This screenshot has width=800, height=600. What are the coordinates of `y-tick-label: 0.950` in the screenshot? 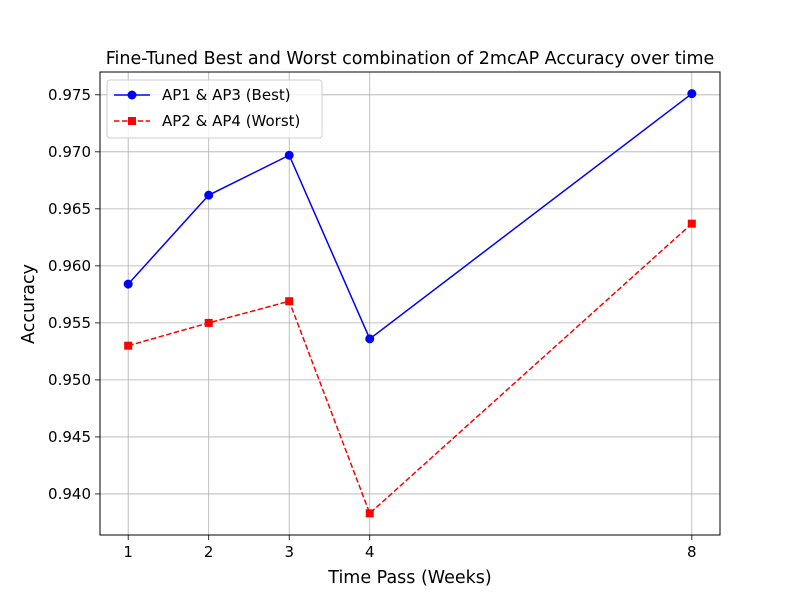 It's located at (69, 380).